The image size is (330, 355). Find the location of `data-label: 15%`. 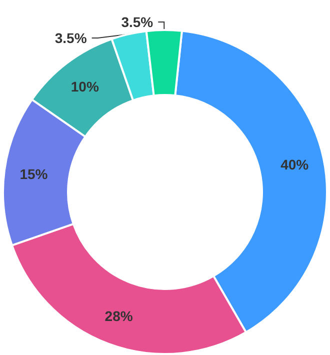

data-label: 15% is located at coordinates (34, 174).